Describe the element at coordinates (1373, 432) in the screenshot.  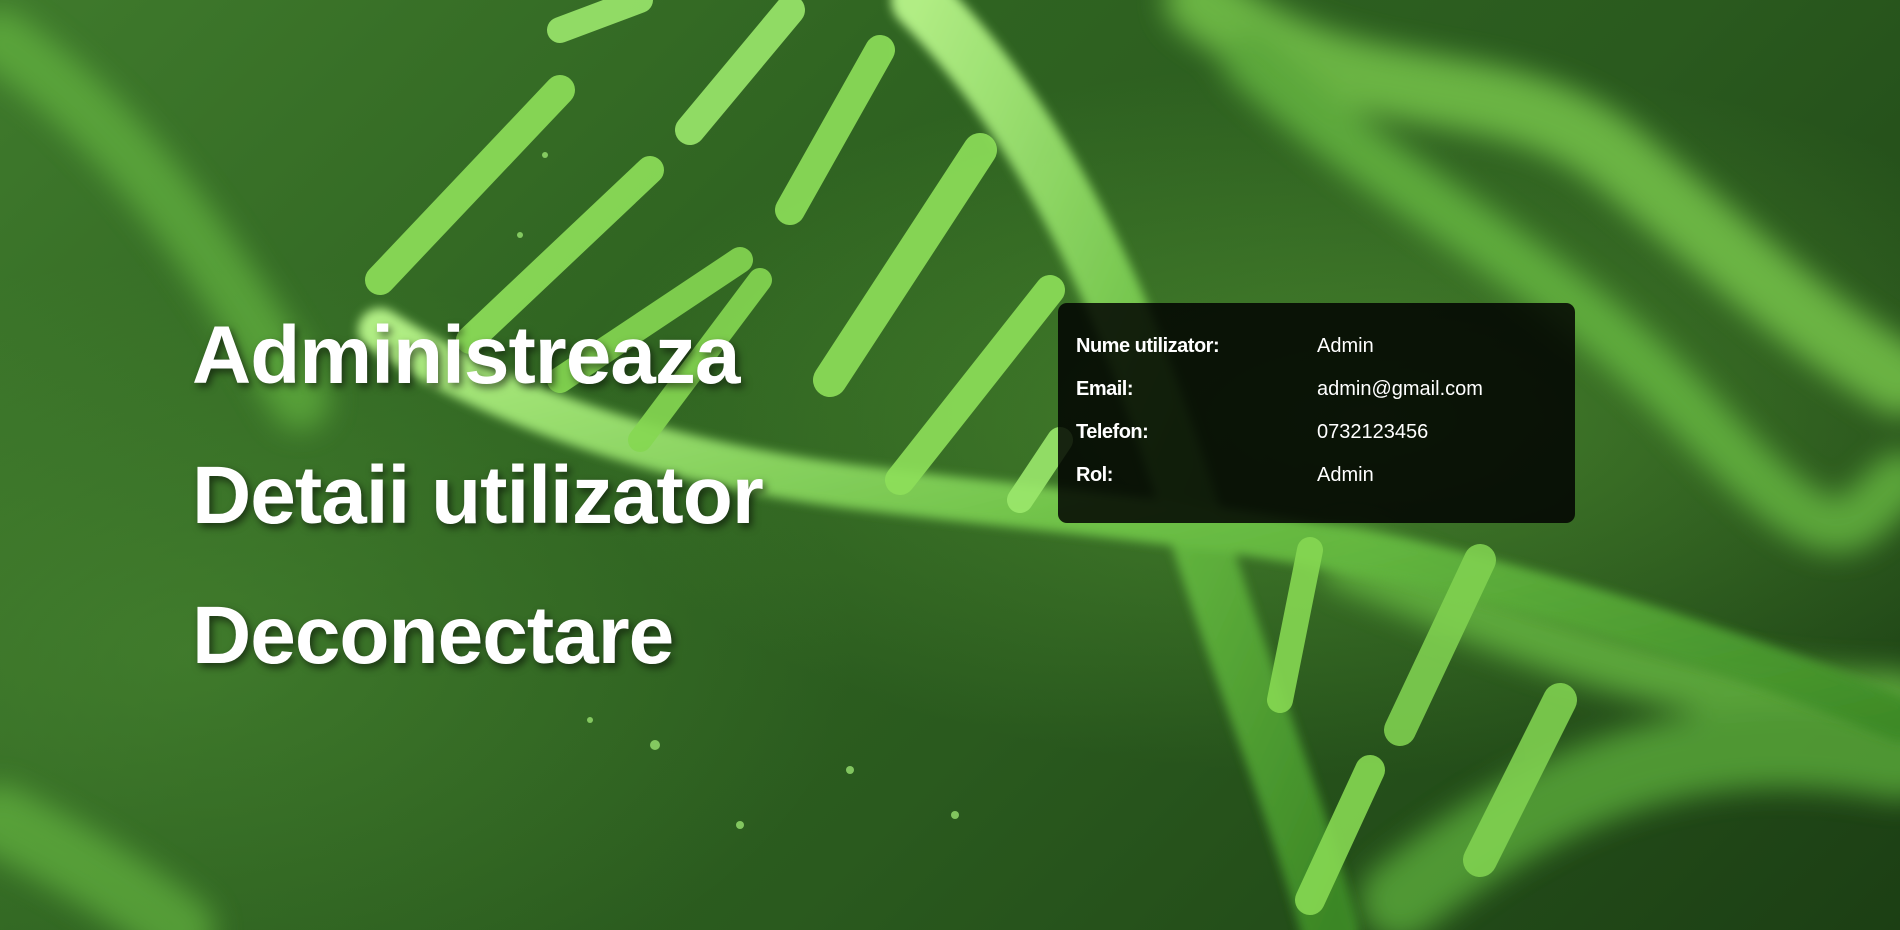
I see `user-details-value: 0732123456` at that location.